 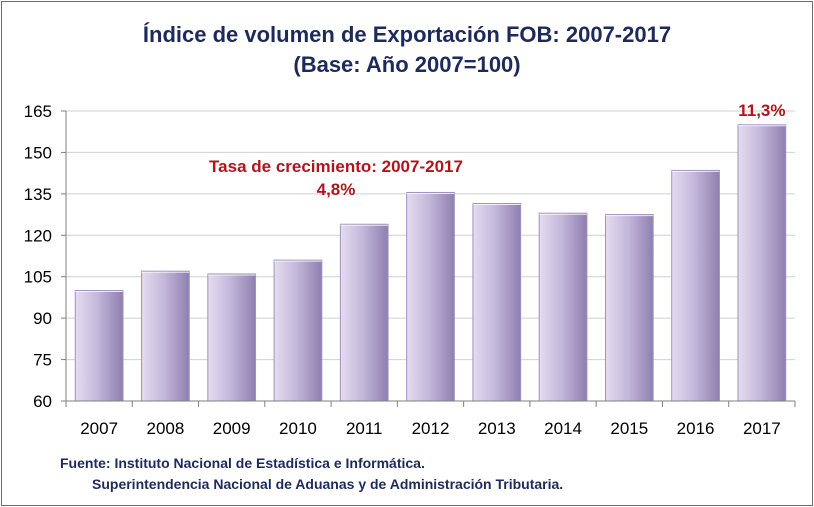 I want to click on x-tick-label: 2013, so click(x=497, y=428).